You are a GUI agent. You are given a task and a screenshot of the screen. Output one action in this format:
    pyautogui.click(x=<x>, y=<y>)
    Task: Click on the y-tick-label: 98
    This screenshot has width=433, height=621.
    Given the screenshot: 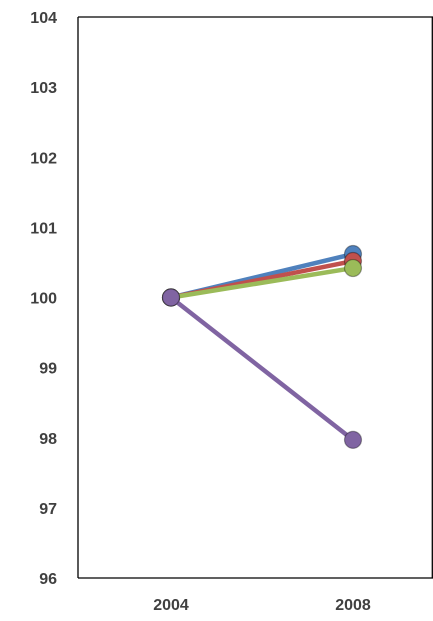 What is the action you would take?
    pyautogui.click(x=48, y=439)
    